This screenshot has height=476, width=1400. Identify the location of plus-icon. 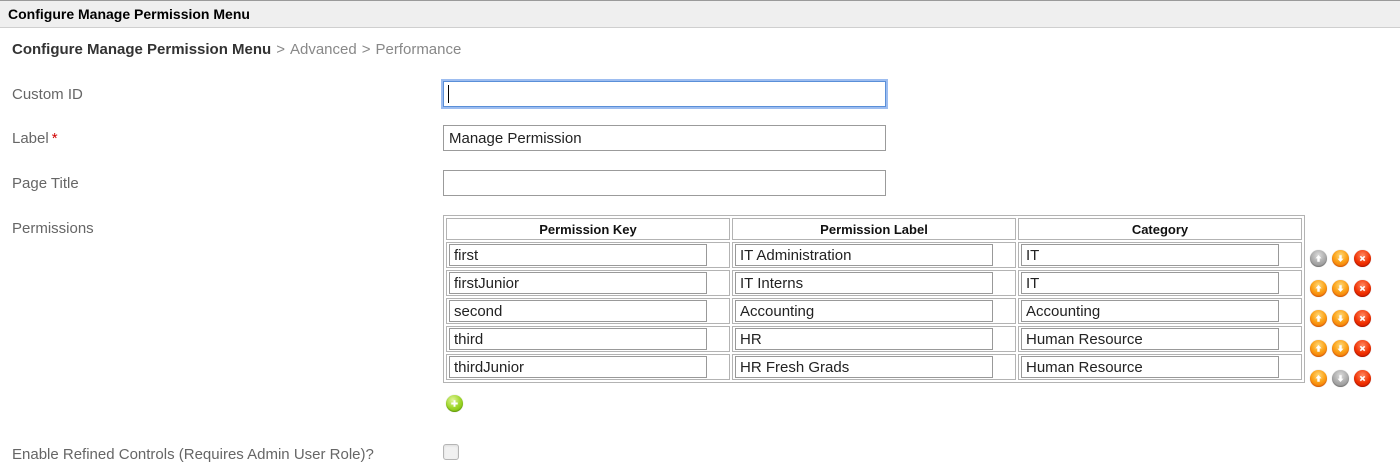
(454, 403).